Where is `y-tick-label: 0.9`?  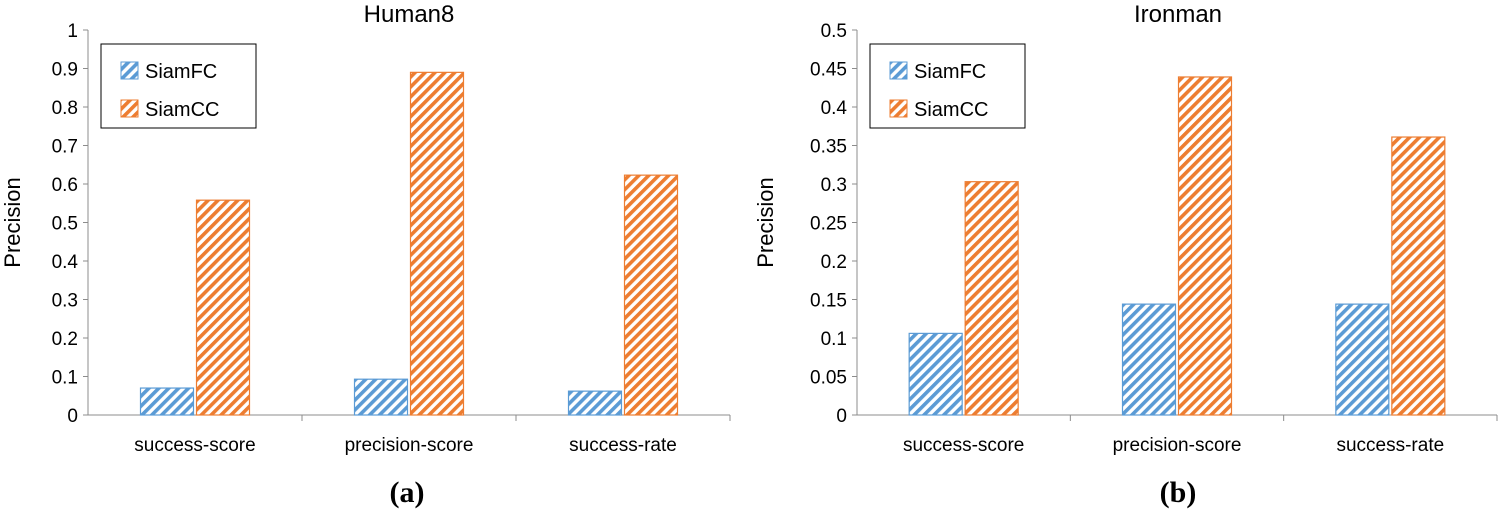 y-tick-label: 0.9 is located at coordinates (65, 70).